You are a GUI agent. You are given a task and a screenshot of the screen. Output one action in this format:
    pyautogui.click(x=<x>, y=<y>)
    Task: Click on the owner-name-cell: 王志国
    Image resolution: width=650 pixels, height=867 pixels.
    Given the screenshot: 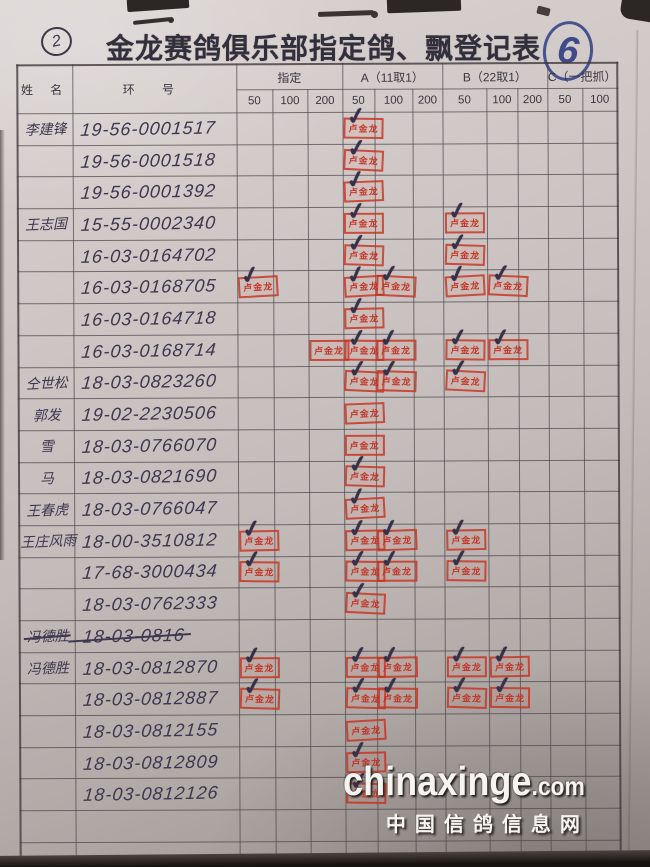 What is the action you would take?
    pyautogui.click(x=45, y=224)
    